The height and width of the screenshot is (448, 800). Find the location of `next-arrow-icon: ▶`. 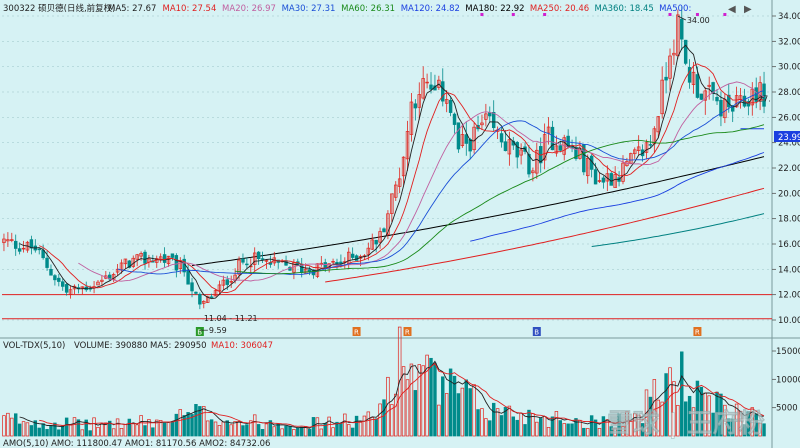

next-arrow-icon: ▶ is located at coordinates (748, 9).